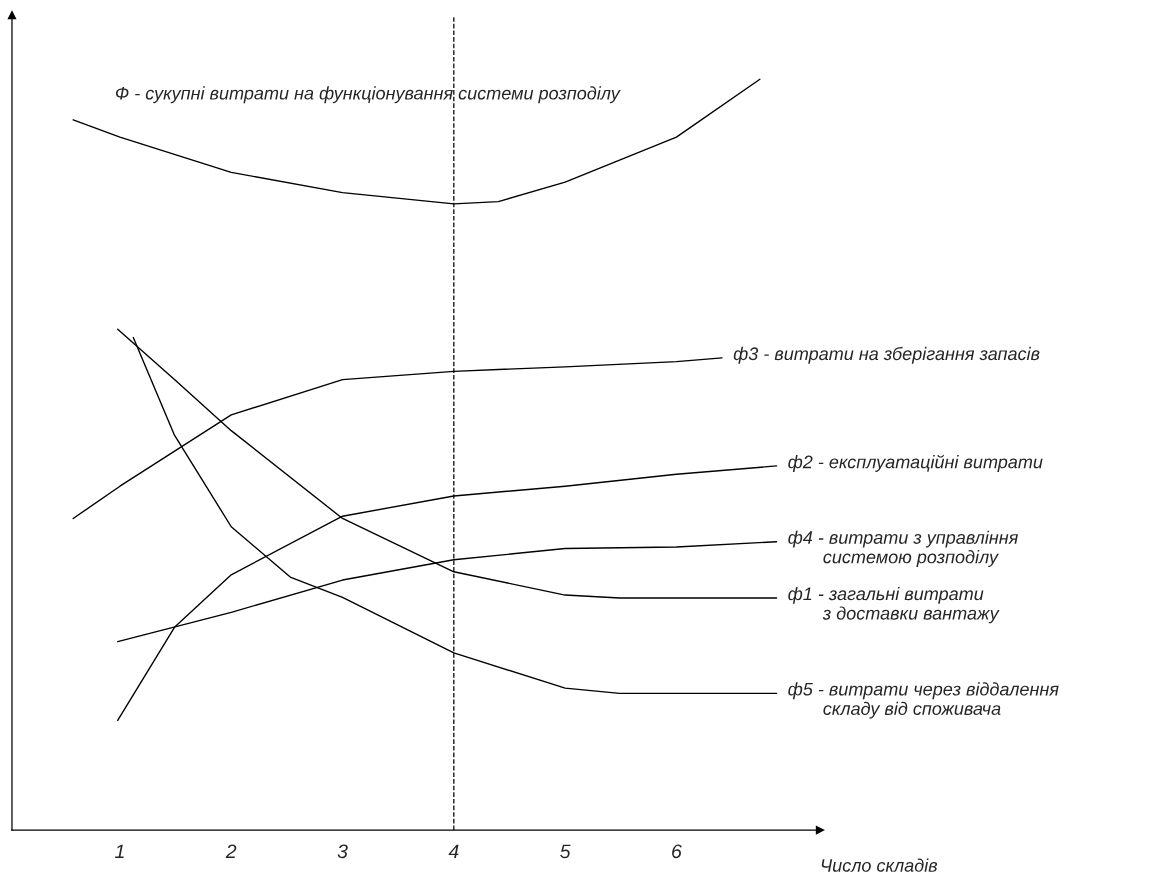  Describe the element at coordinates (119, 851) in the screenshot. I see `x-tick-label: 1` at that location.